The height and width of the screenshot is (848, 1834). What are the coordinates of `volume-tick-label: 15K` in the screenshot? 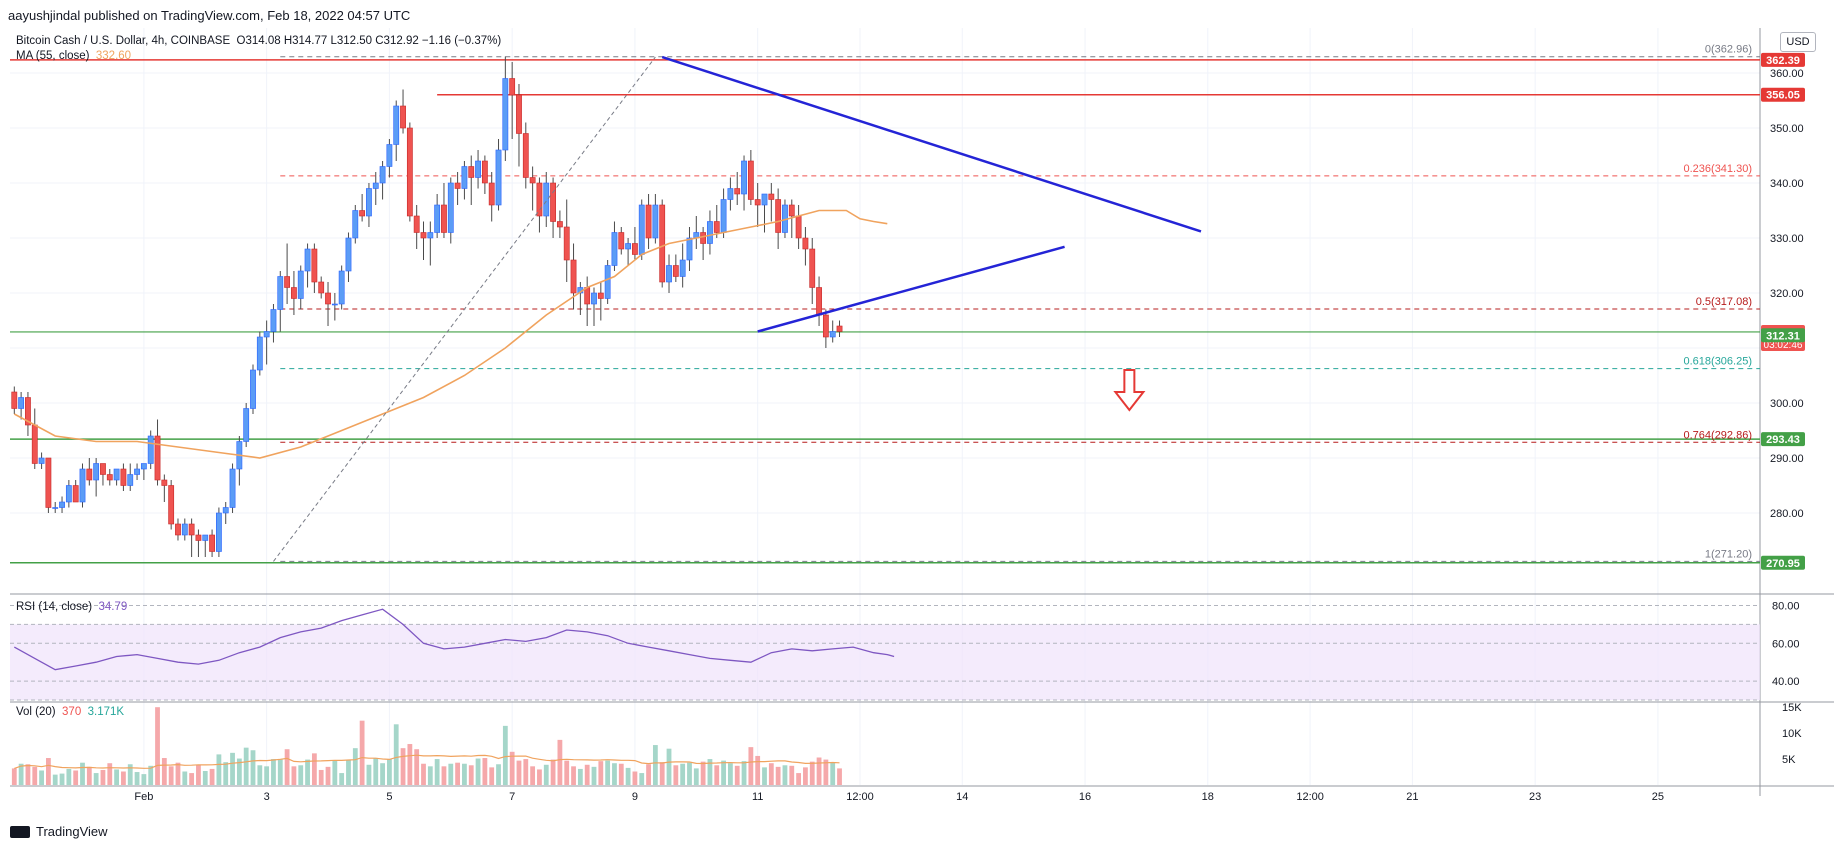 It's located at (1792, 708).